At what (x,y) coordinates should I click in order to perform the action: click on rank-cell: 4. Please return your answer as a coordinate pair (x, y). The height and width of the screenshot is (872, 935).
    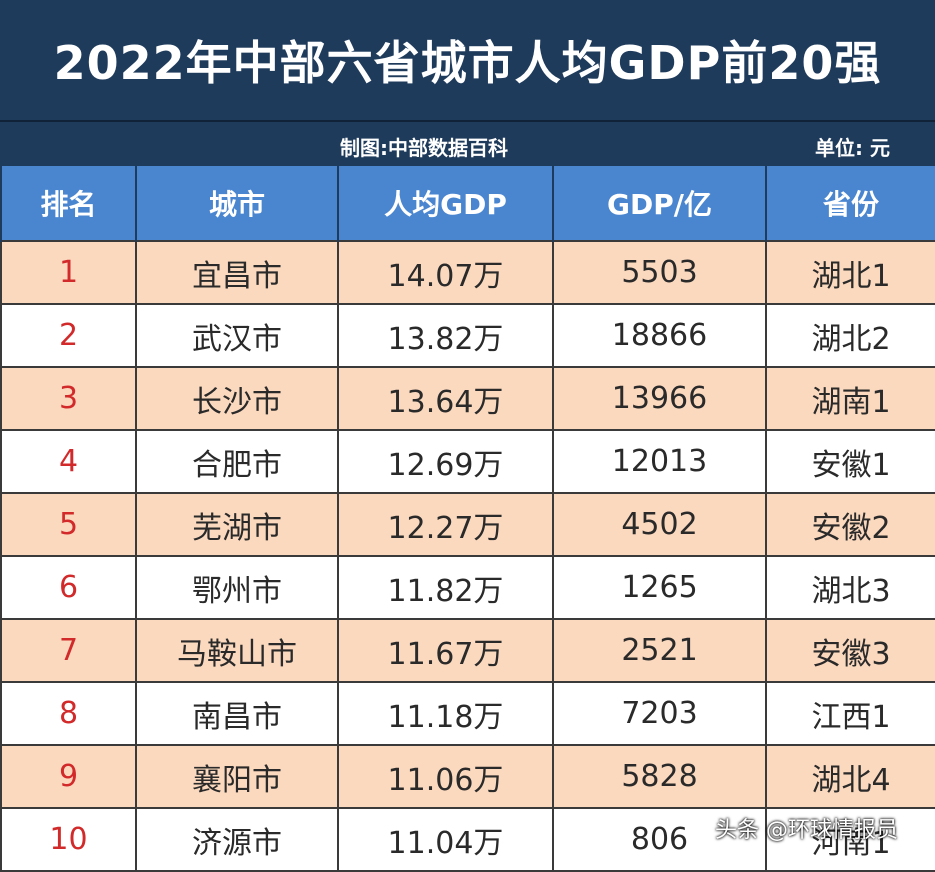
    Looking at the image, I should click on (68, 461).